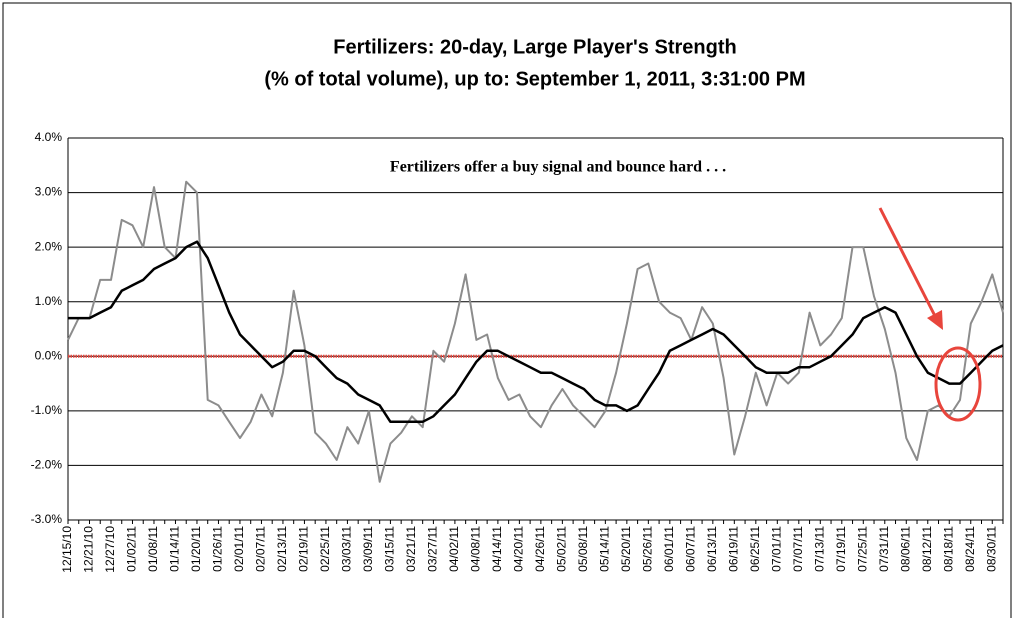 This screenshot has width=1018, height=618. I want to click on x-tick-label: 04/08/11, so click(476, 549).